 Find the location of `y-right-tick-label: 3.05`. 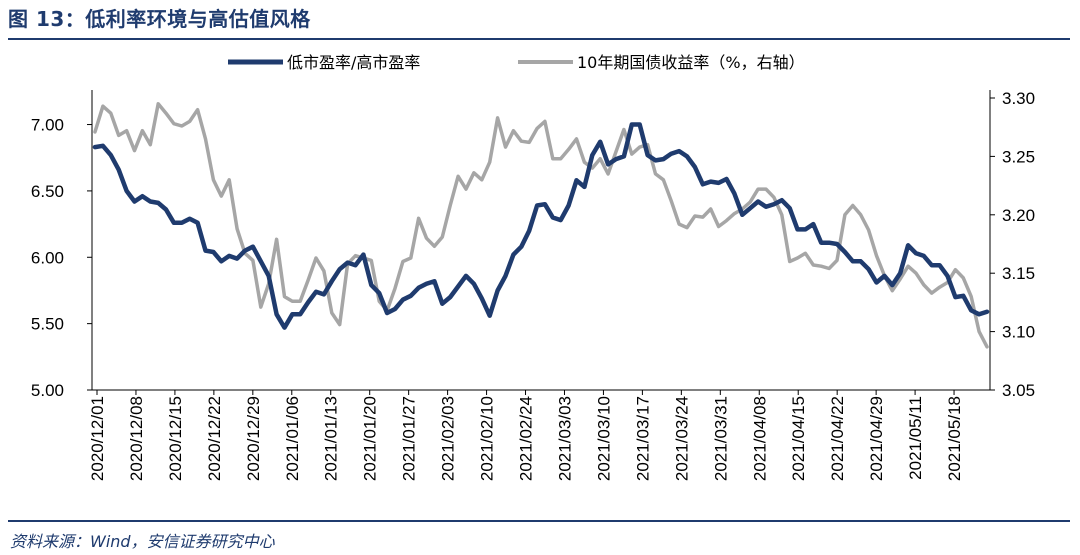

y-right-tick-label: 3.05 is located at coordinates (1018, 390).